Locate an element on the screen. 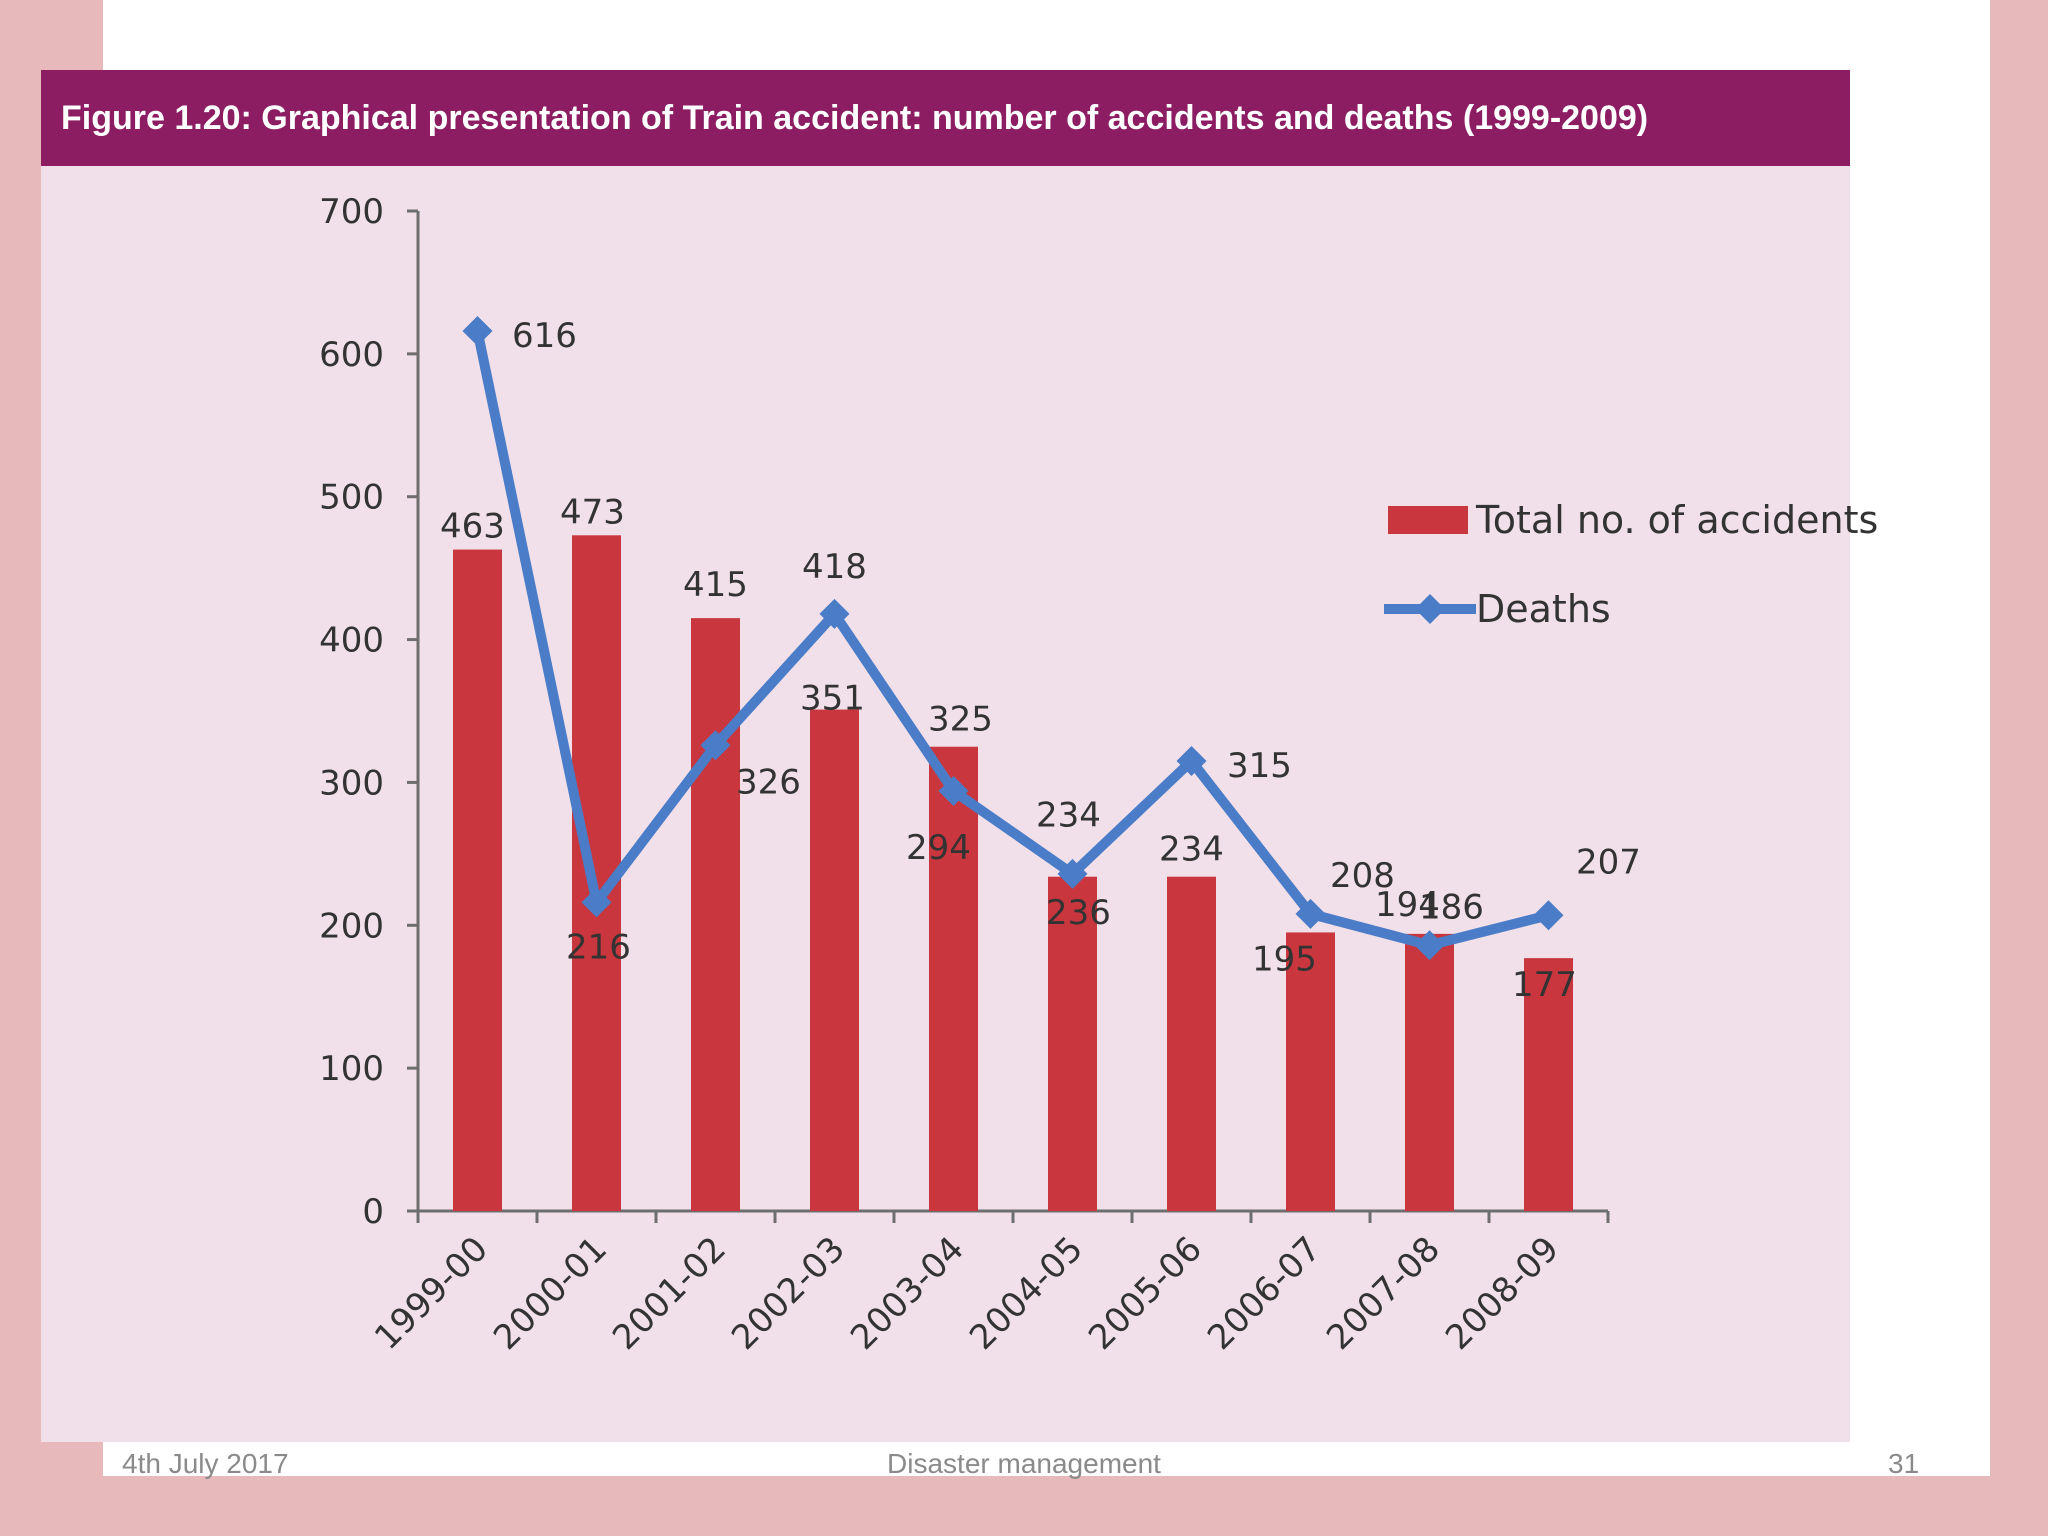 The image size is (2048, 1536). bar-data-label: 177 is located at coordinates (1544, 985).